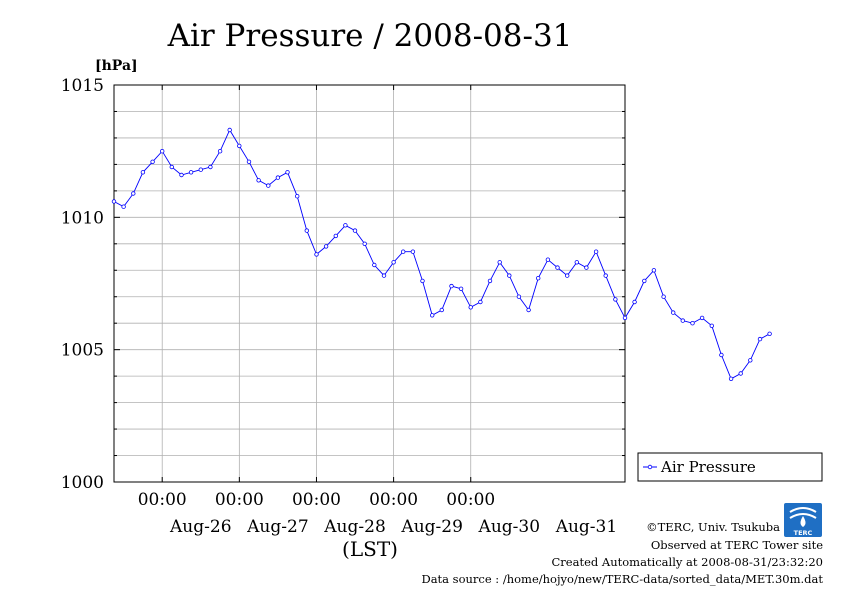  I want to click on x-date-label-1: Aug-27, so click(277, 527).